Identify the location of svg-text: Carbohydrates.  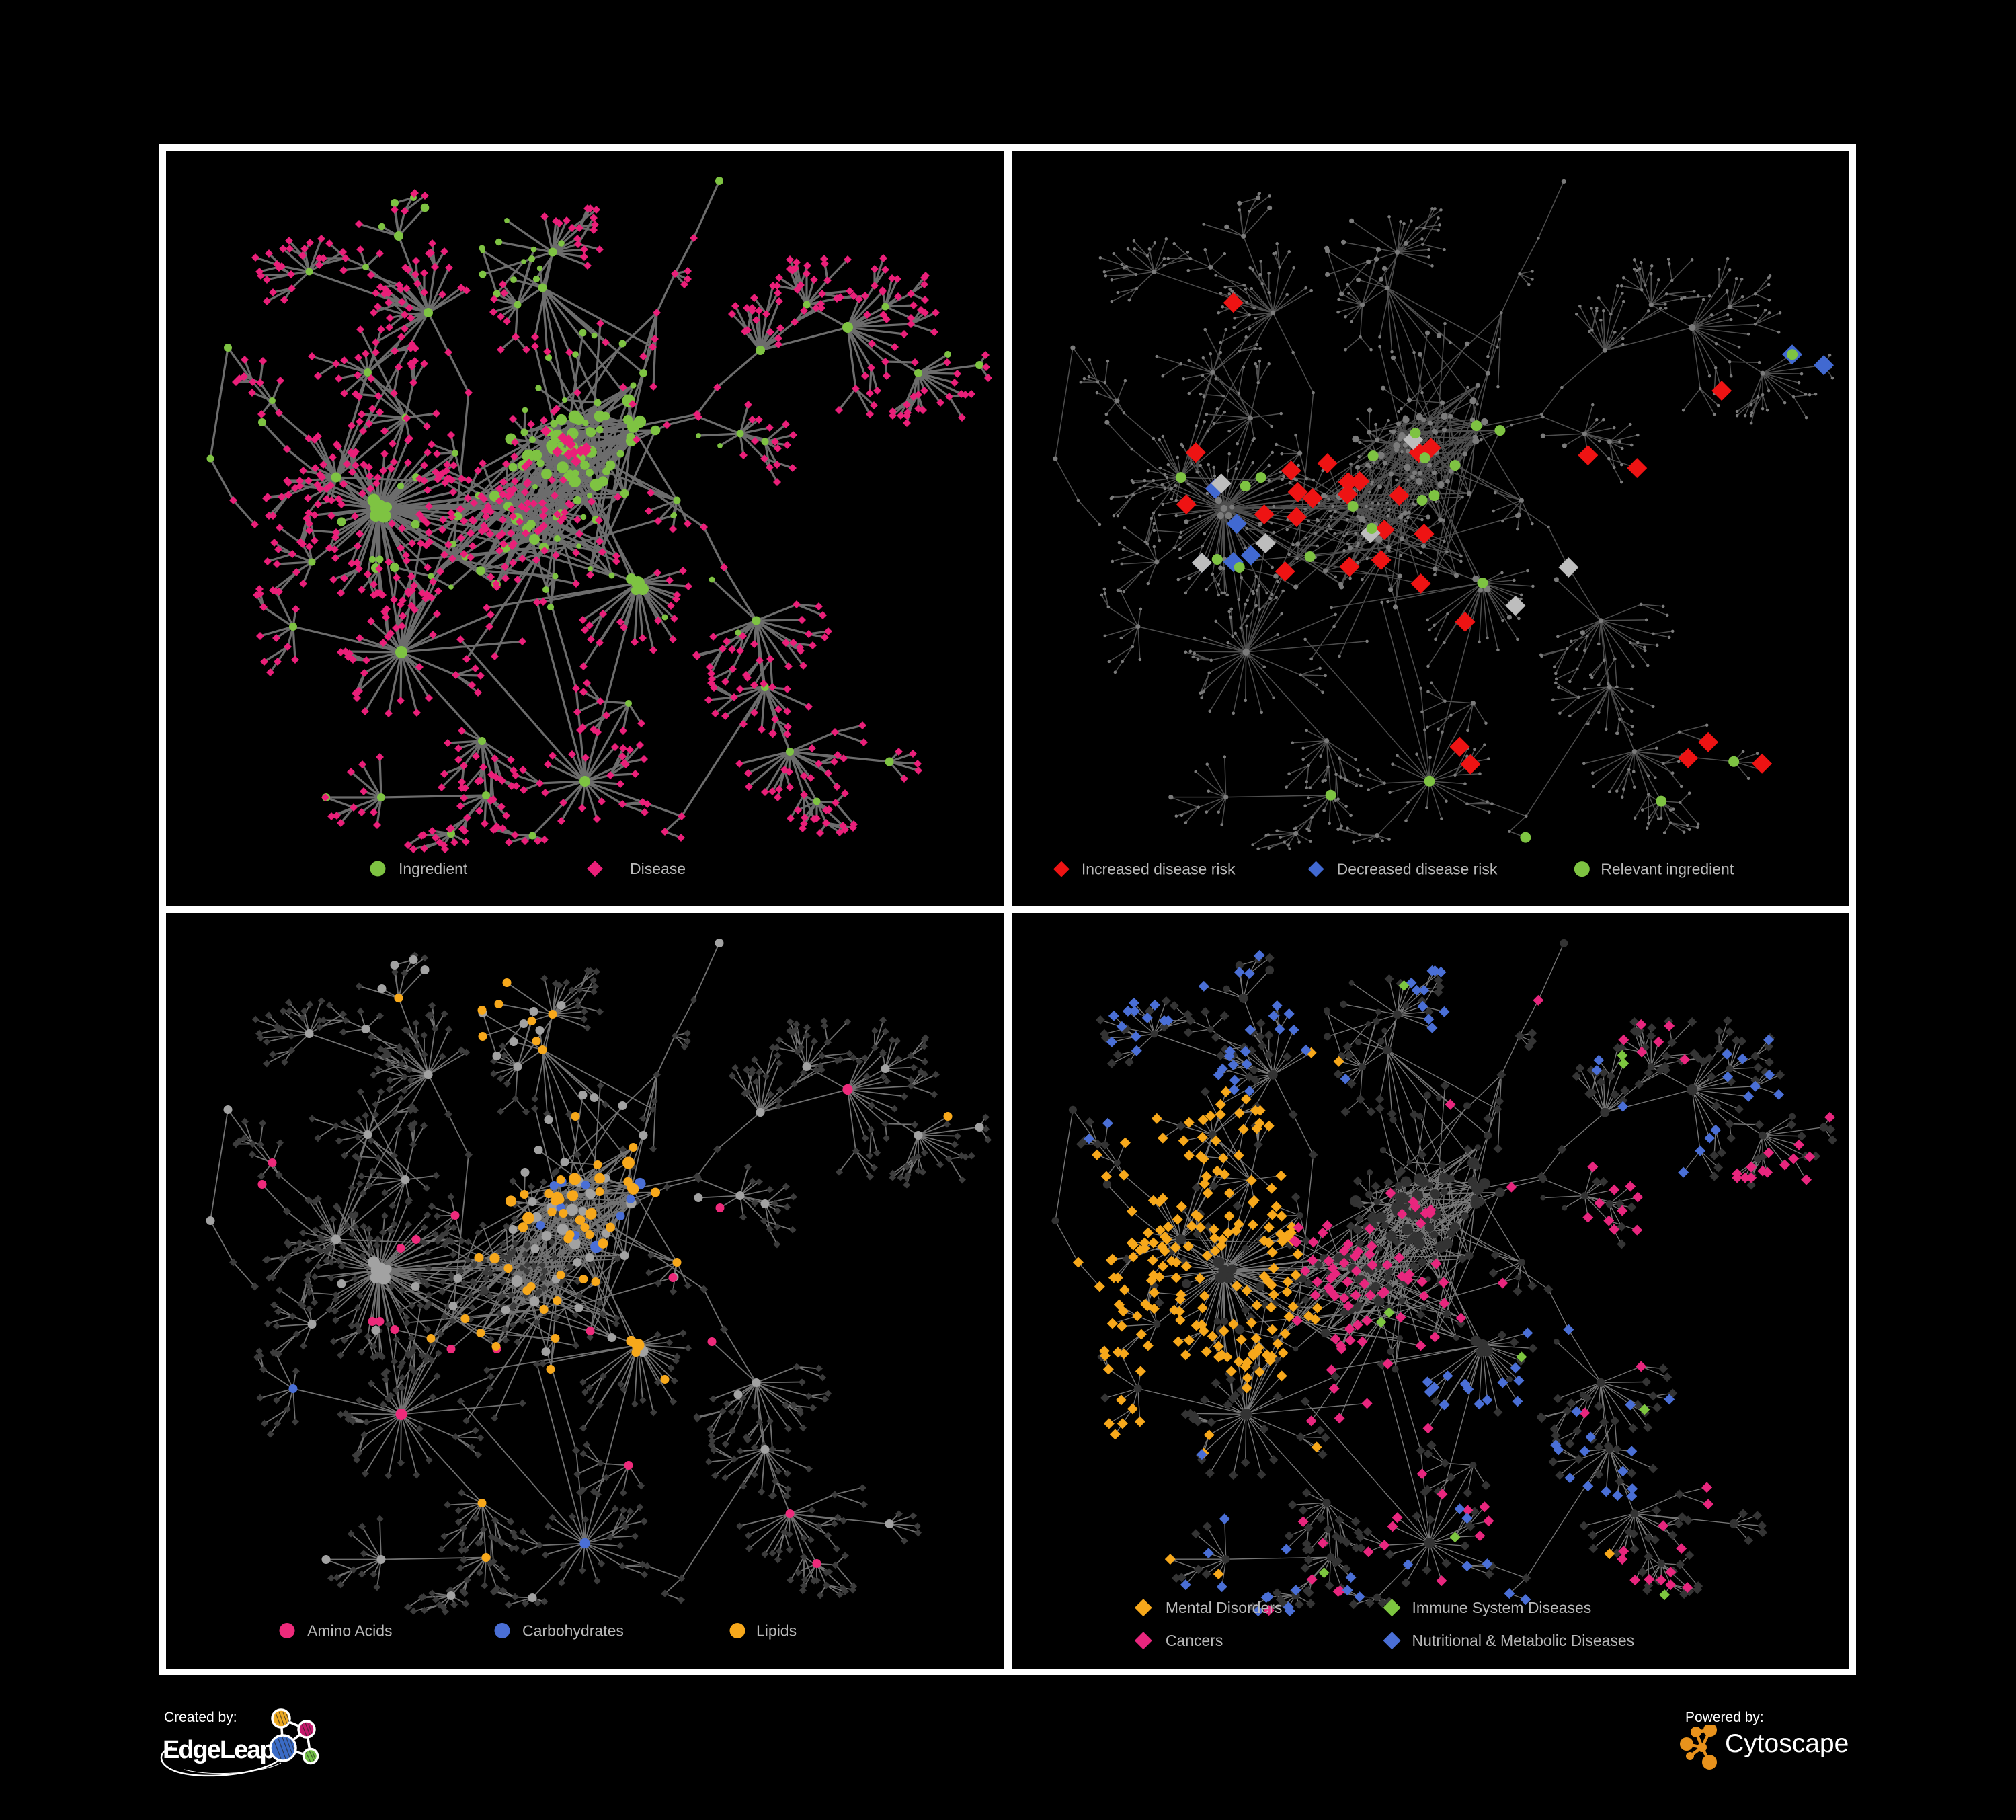
(573, 1631).